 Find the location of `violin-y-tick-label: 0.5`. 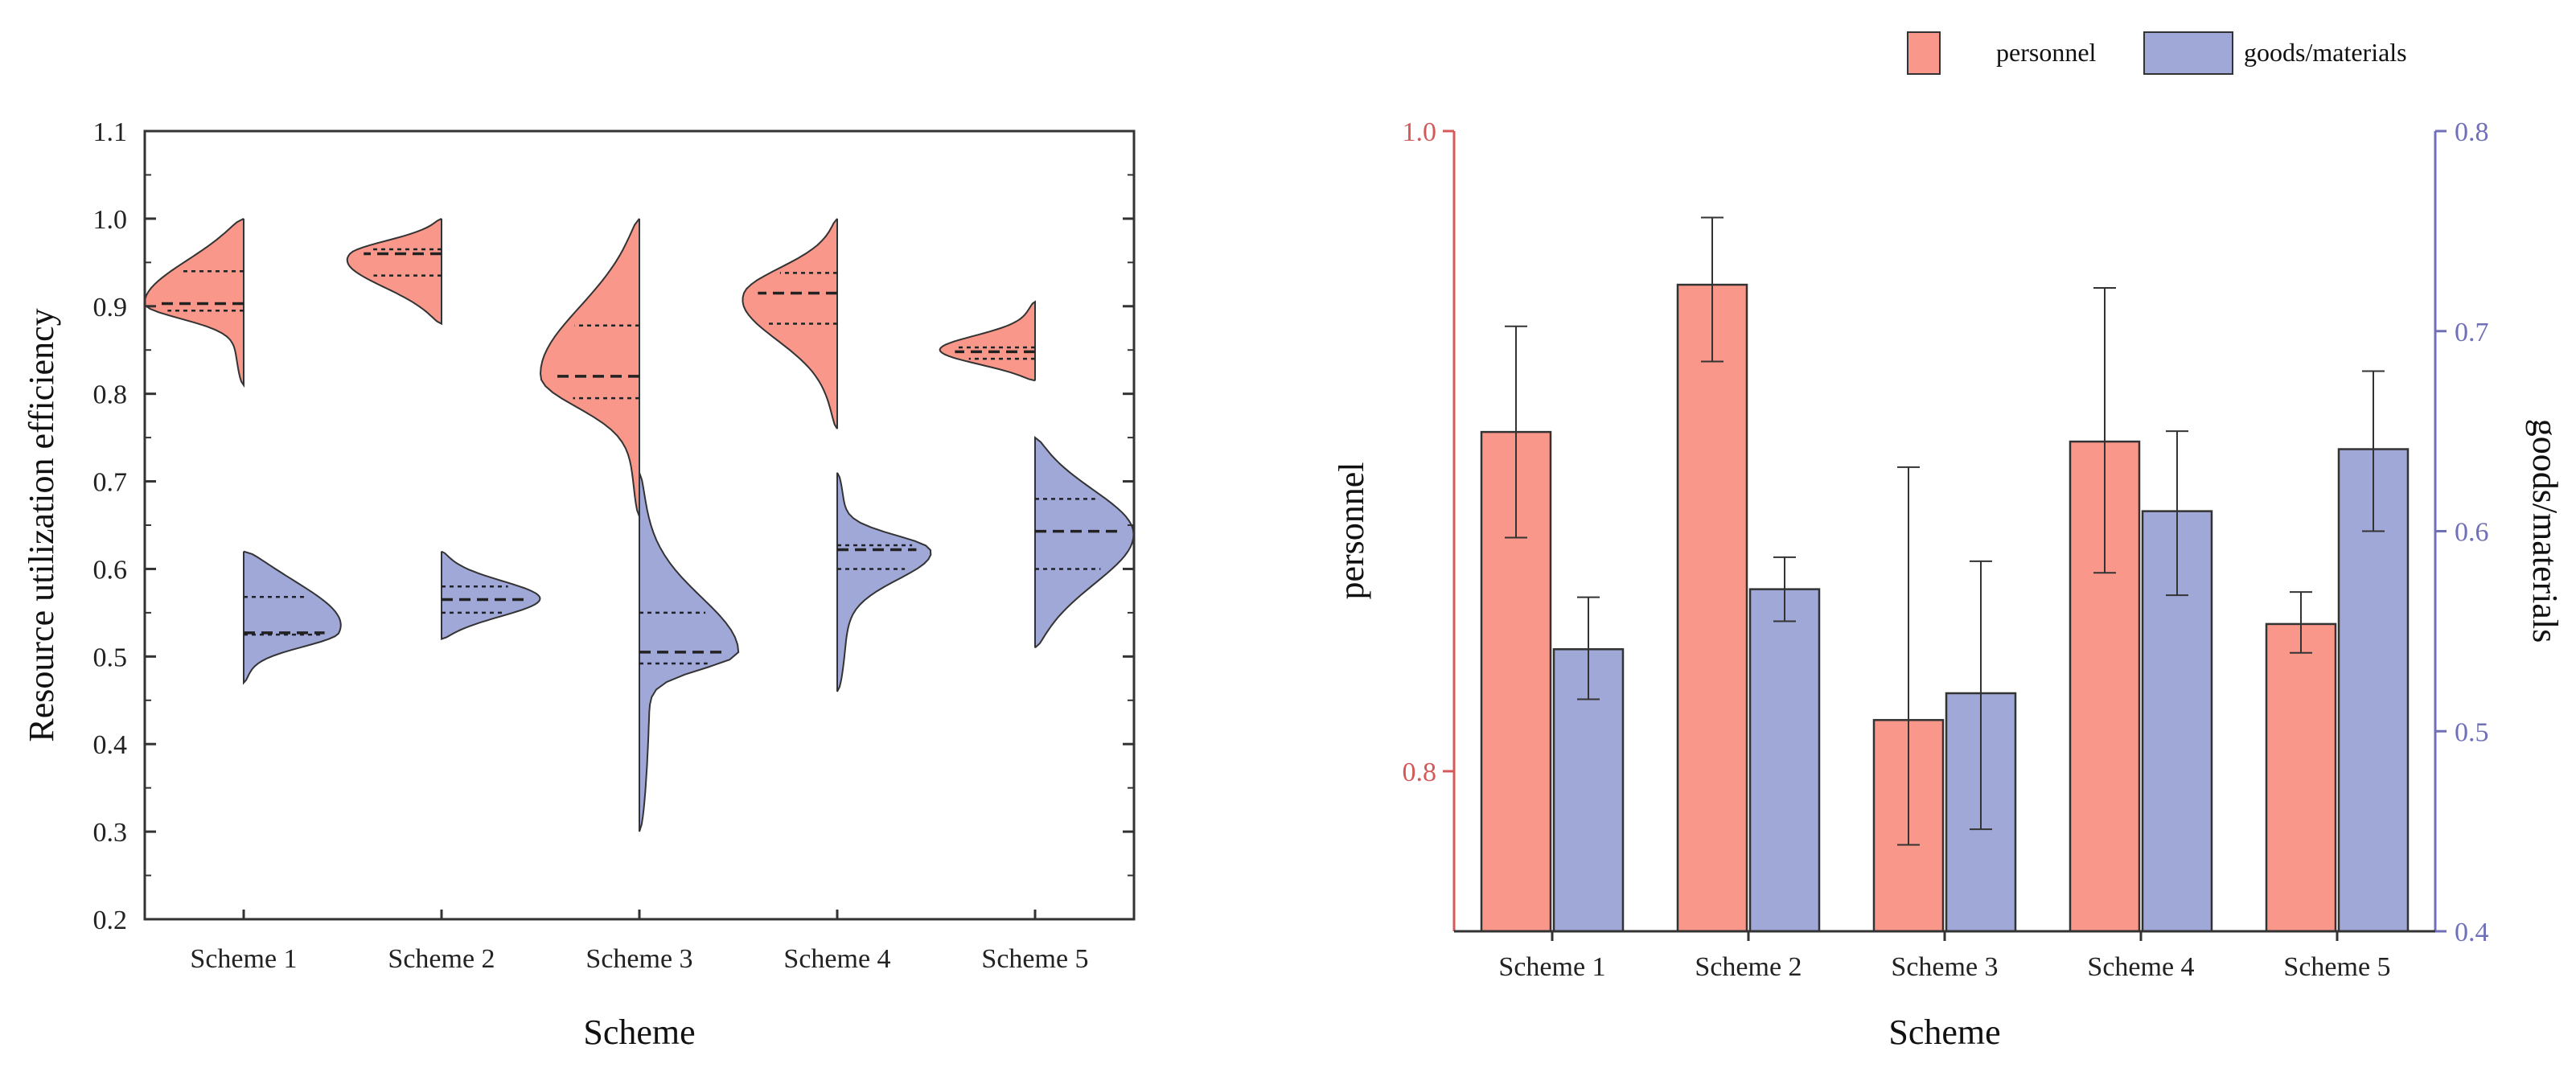

violin-y-tick-label: 0.5 is located at coordinates (110, 657).